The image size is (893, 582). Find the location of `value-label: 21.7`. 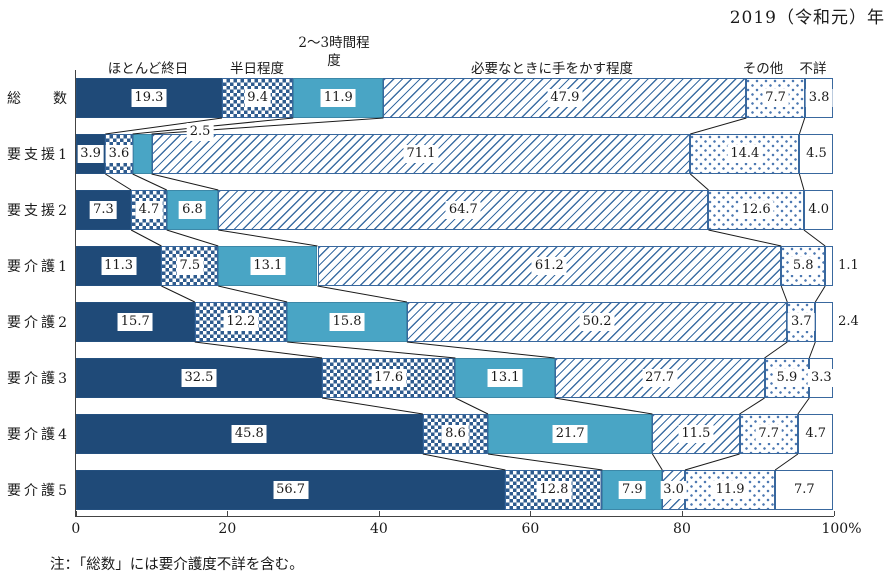

value-label: 21.7 is located at coordinates (570, 434).